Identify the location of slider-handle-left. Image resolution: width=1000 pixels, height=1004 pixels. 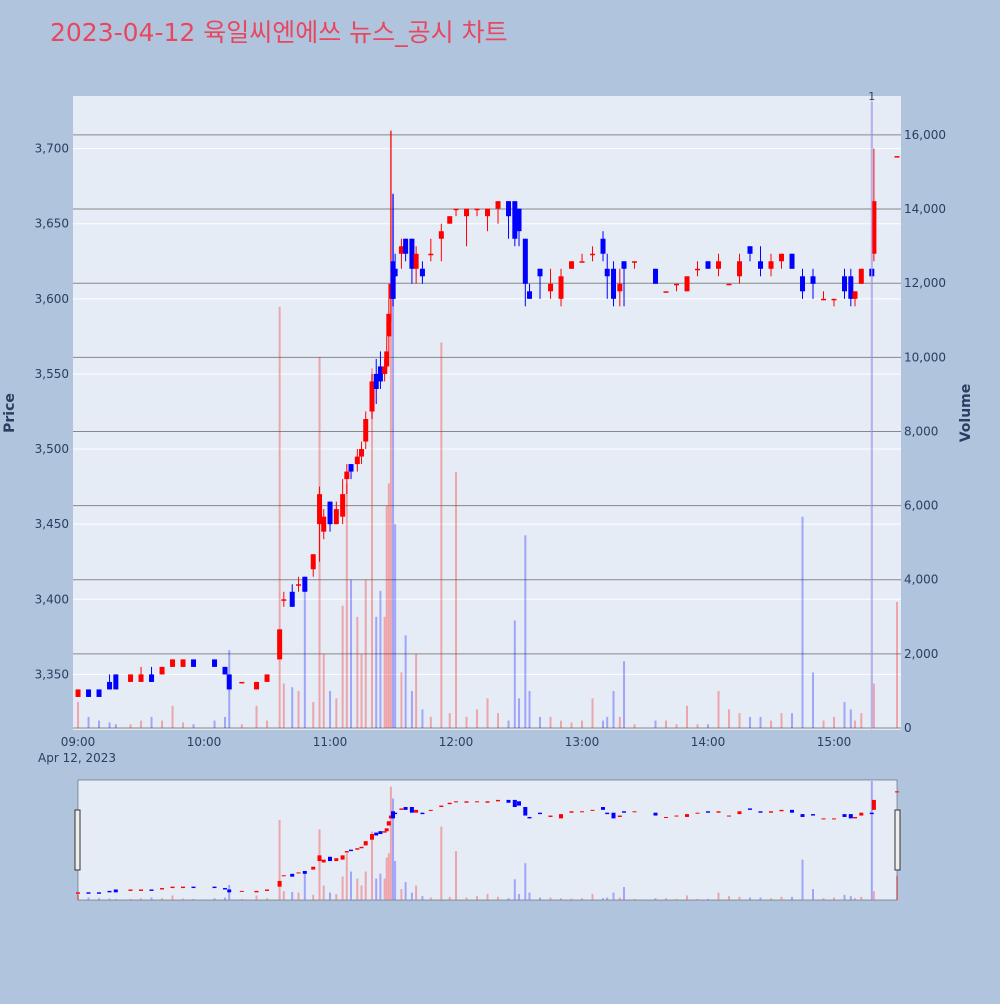
(77, 840).